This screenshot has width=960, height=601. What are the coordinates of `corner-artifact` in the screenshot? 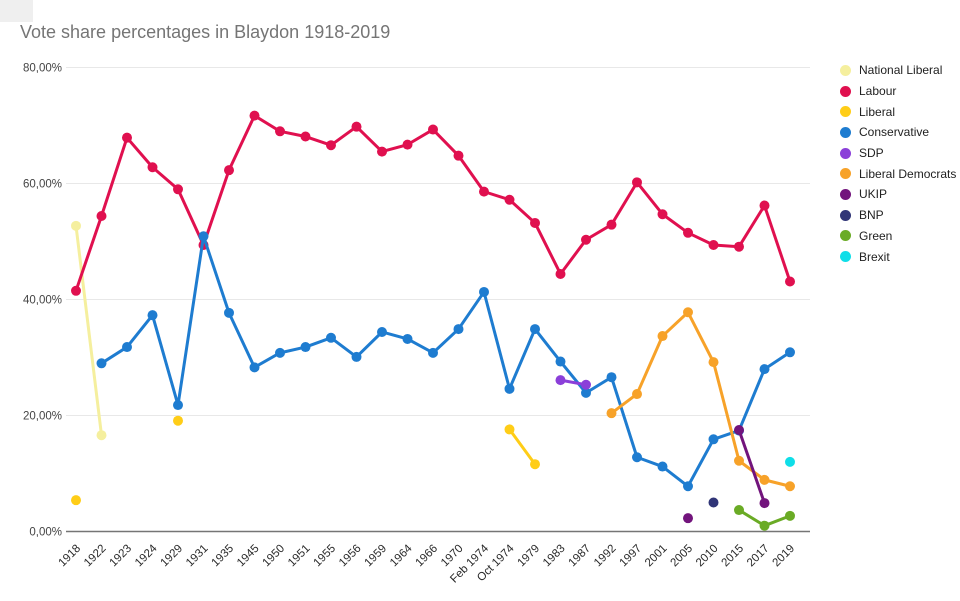 It's located at (16, 11).